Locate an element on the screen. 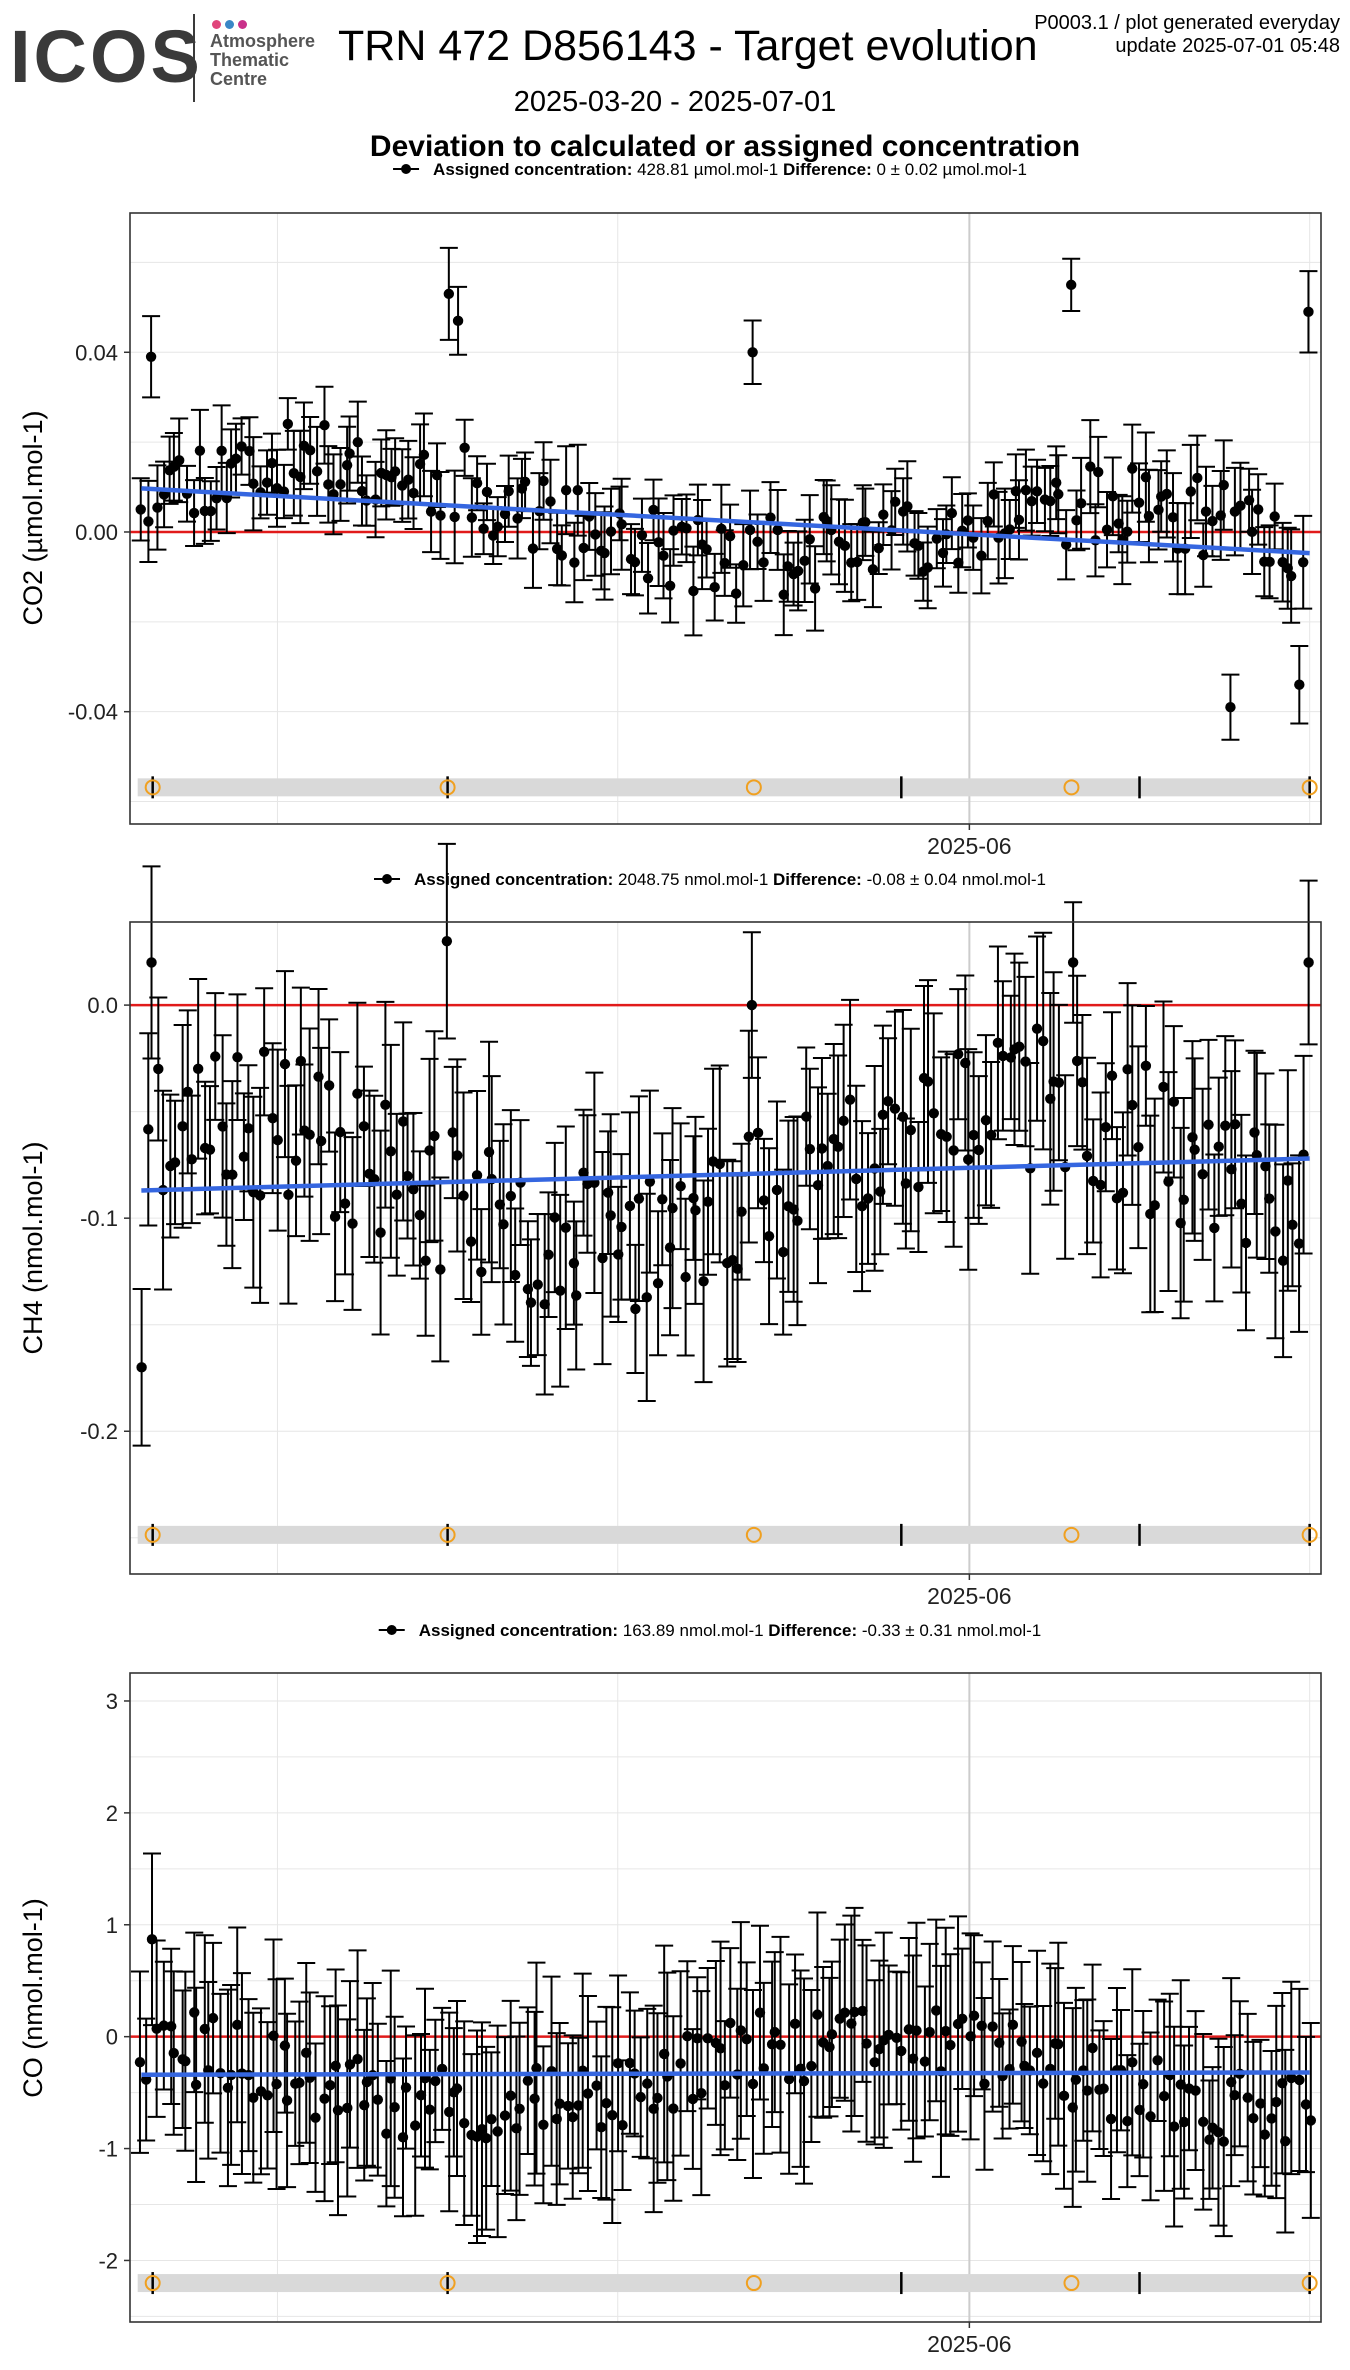  page-title: TRN 472 D856143 - Target evolution is located at coordinates (688, 46).